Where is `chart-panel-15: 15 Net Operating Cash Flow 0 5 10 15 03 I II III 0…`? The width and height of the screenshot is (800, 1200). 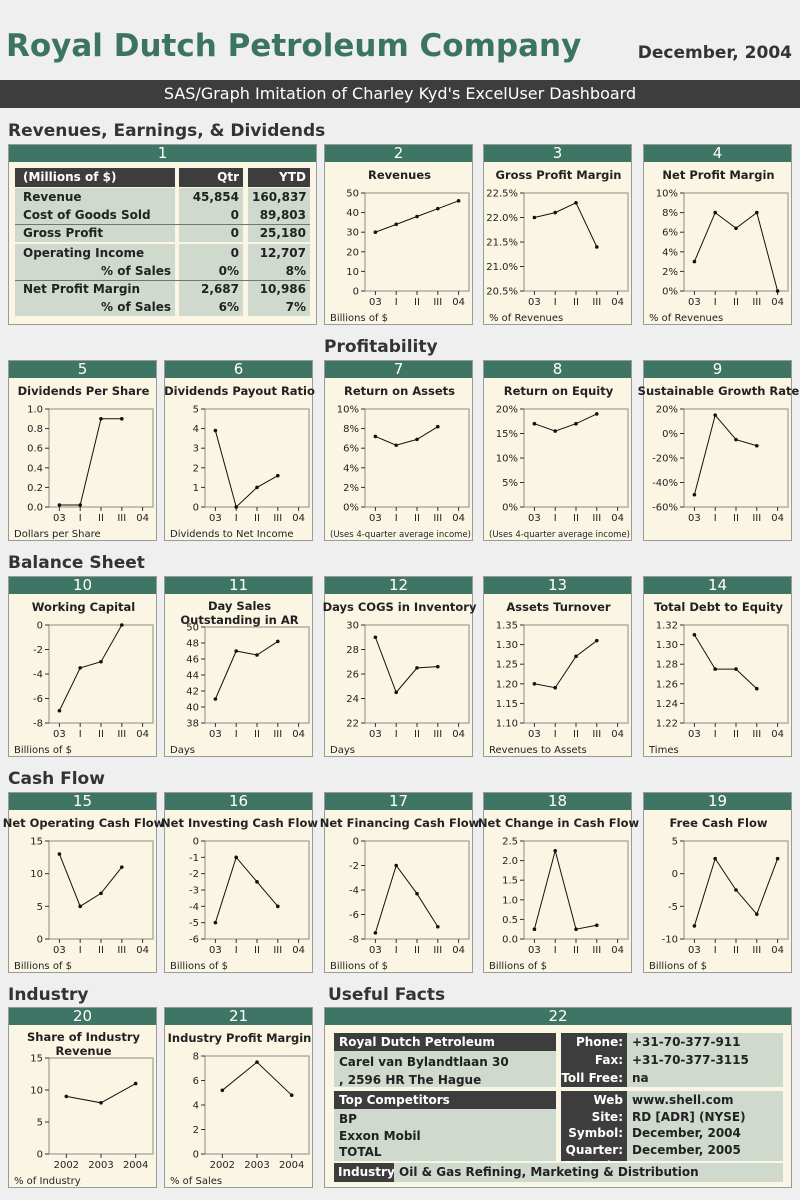
chart-panel-15: 15 Net Operating Cash Flow 0 5 10 15 03 I II III 0… is located at coordinates (84, 882).